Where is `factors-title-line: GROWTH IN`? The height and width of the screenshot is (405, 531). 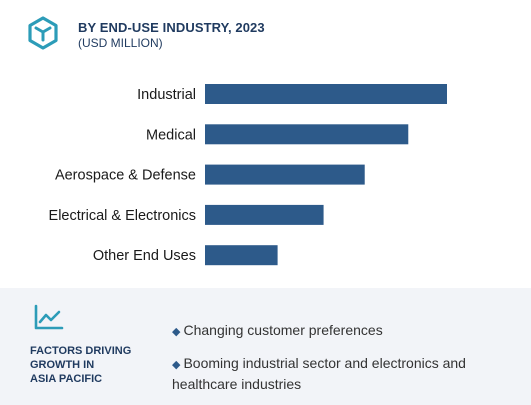
factors-title-line: GROWTH IN is located at coordinates (62, 365).